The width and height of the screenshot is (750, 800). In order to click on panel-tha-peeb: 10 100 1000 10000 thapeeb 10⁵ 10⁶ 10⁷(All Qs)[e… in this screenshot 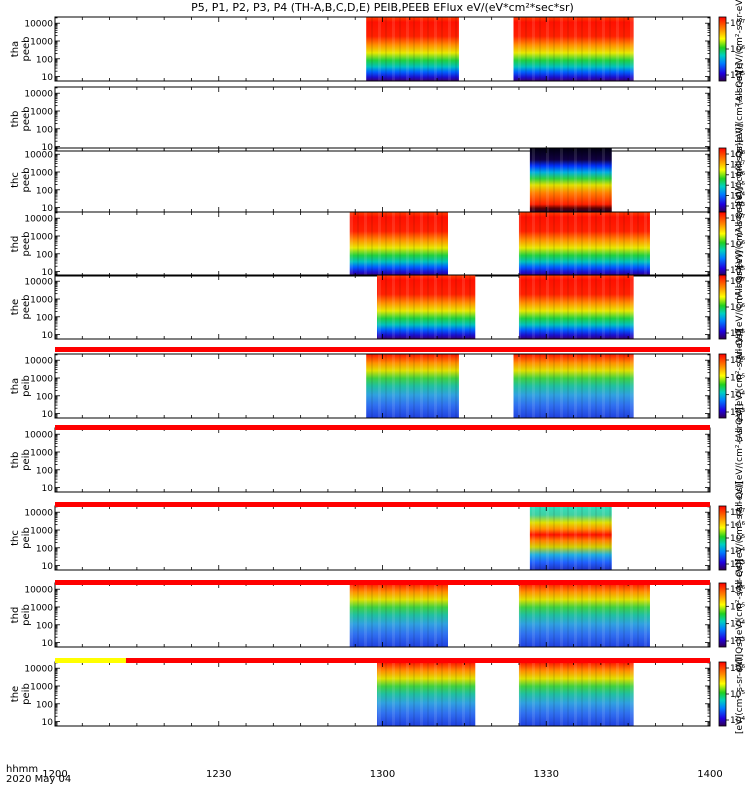, I will do `click(377, 52)`.